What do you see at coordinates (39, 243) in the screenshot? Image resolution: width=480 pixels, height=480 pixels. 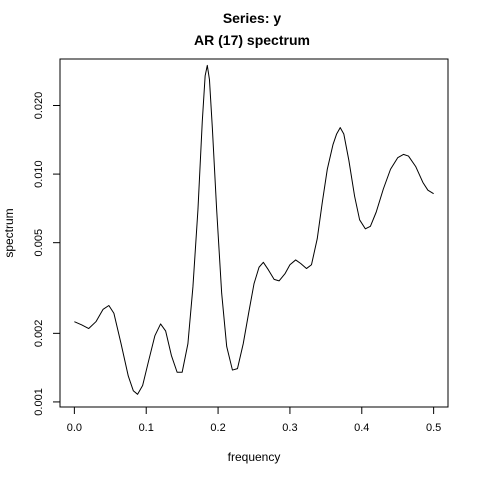 I see `y-tick-label: 0.005` at bounding box center [39, 243].